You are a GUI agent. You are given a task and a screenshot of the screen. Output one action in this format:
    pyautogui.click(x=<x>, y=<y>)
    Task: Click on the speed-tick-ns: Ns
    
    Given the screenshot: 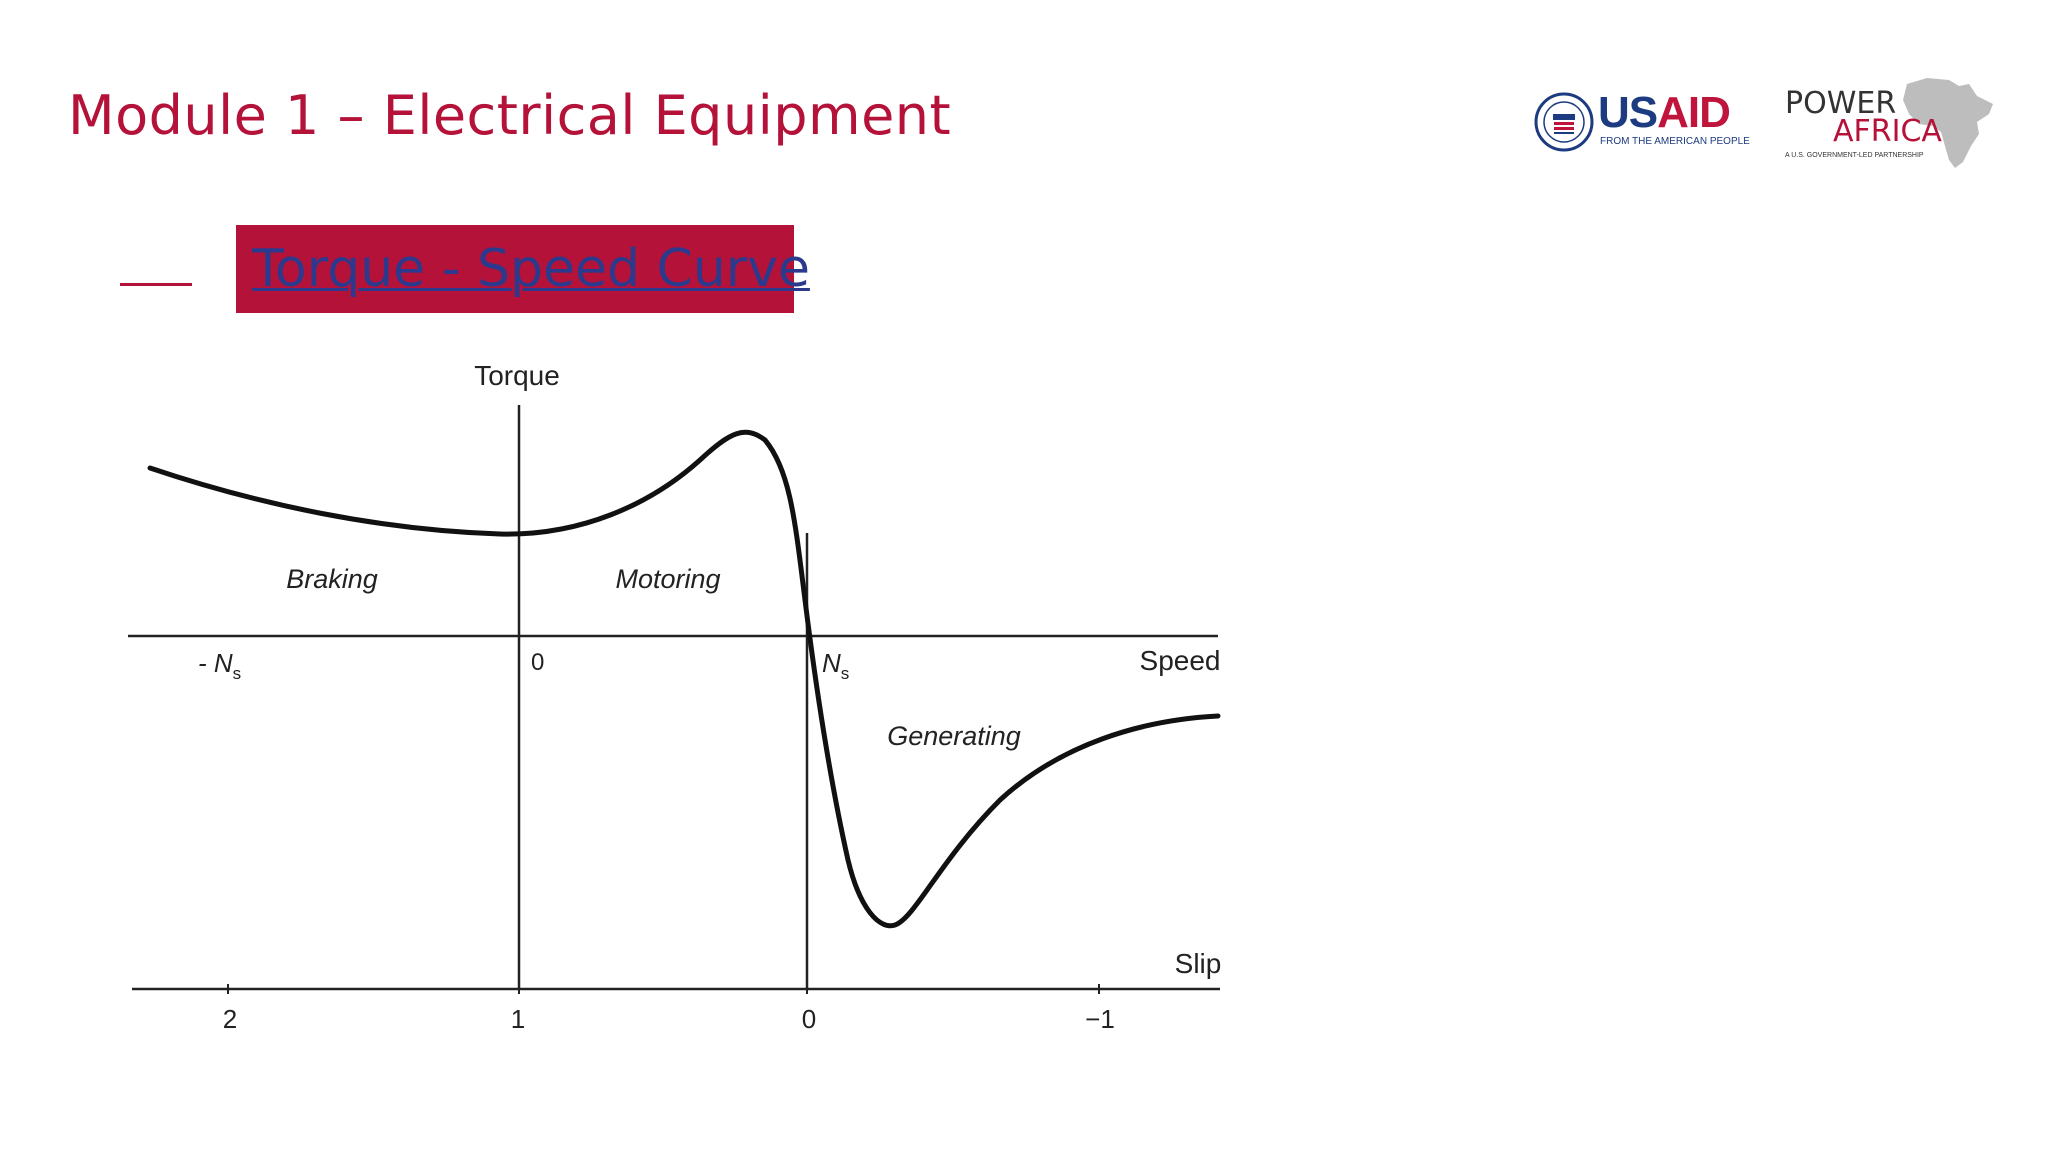 What is the action you would take?
    pyautogui.click(x=835, y=665)
    